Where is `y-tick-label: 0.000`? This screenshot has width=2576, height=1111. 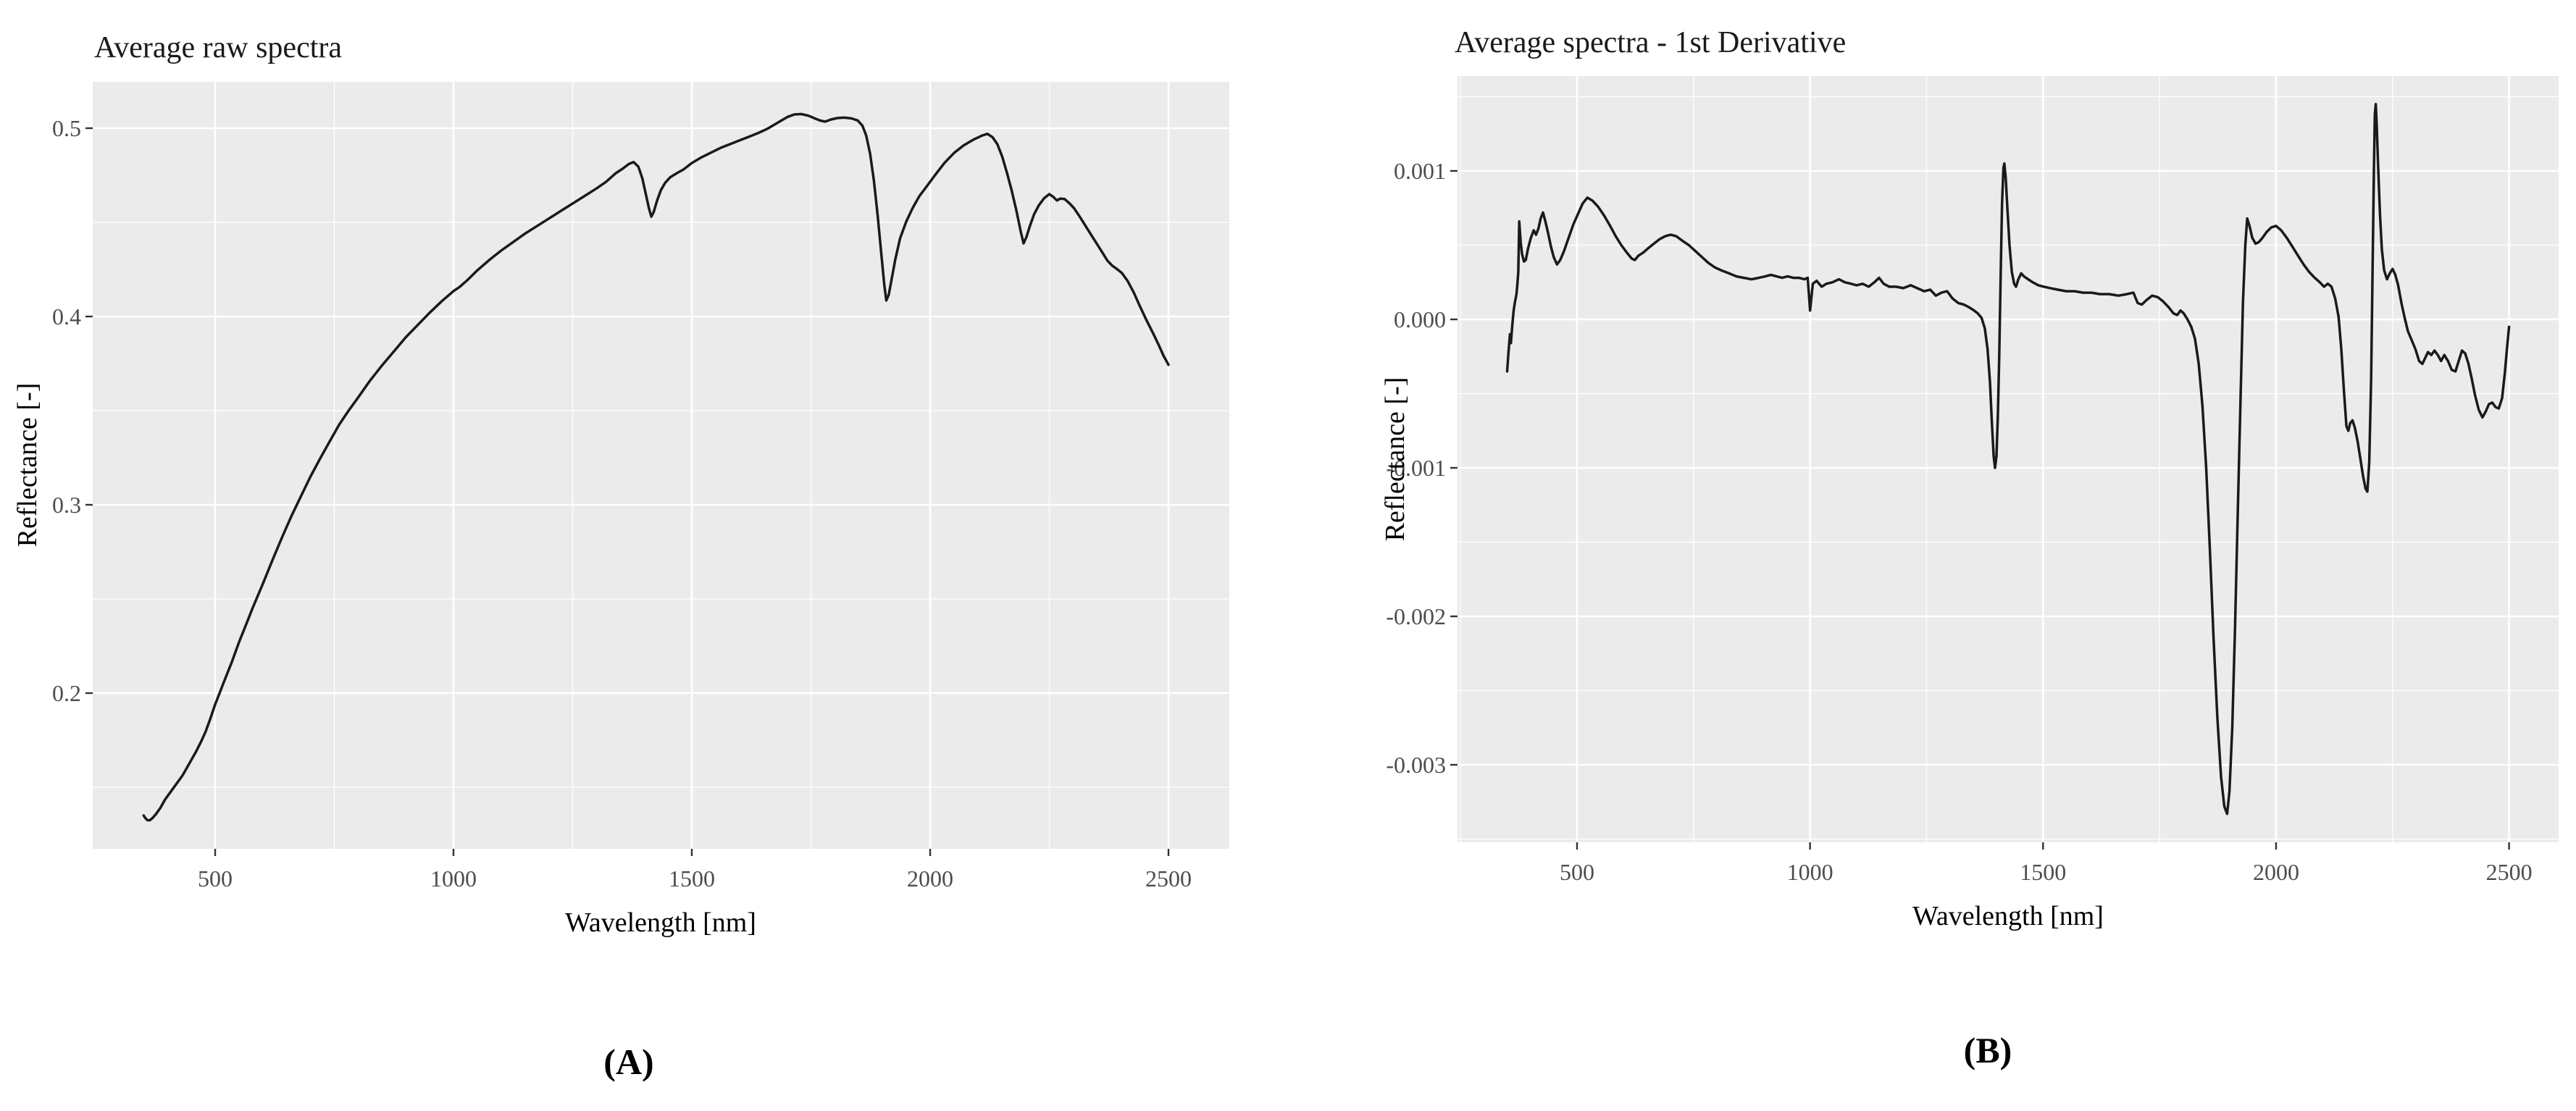 y-tick-label: 0.000 is located at coordinates (1420, 319).